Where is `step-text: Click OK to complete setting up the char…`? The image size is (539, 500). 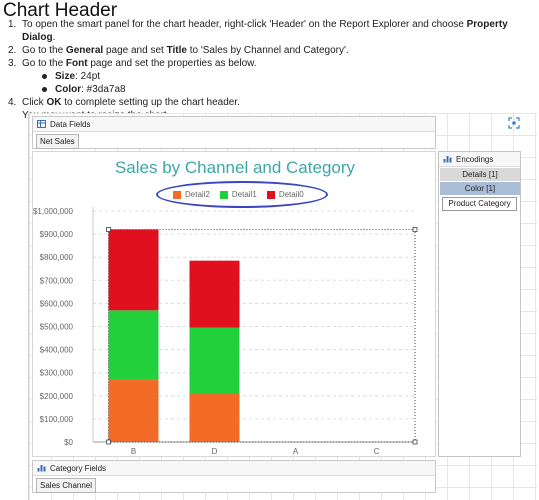 step-text: Click OK to complete setting up the char… is located at coordinates (131, 102).